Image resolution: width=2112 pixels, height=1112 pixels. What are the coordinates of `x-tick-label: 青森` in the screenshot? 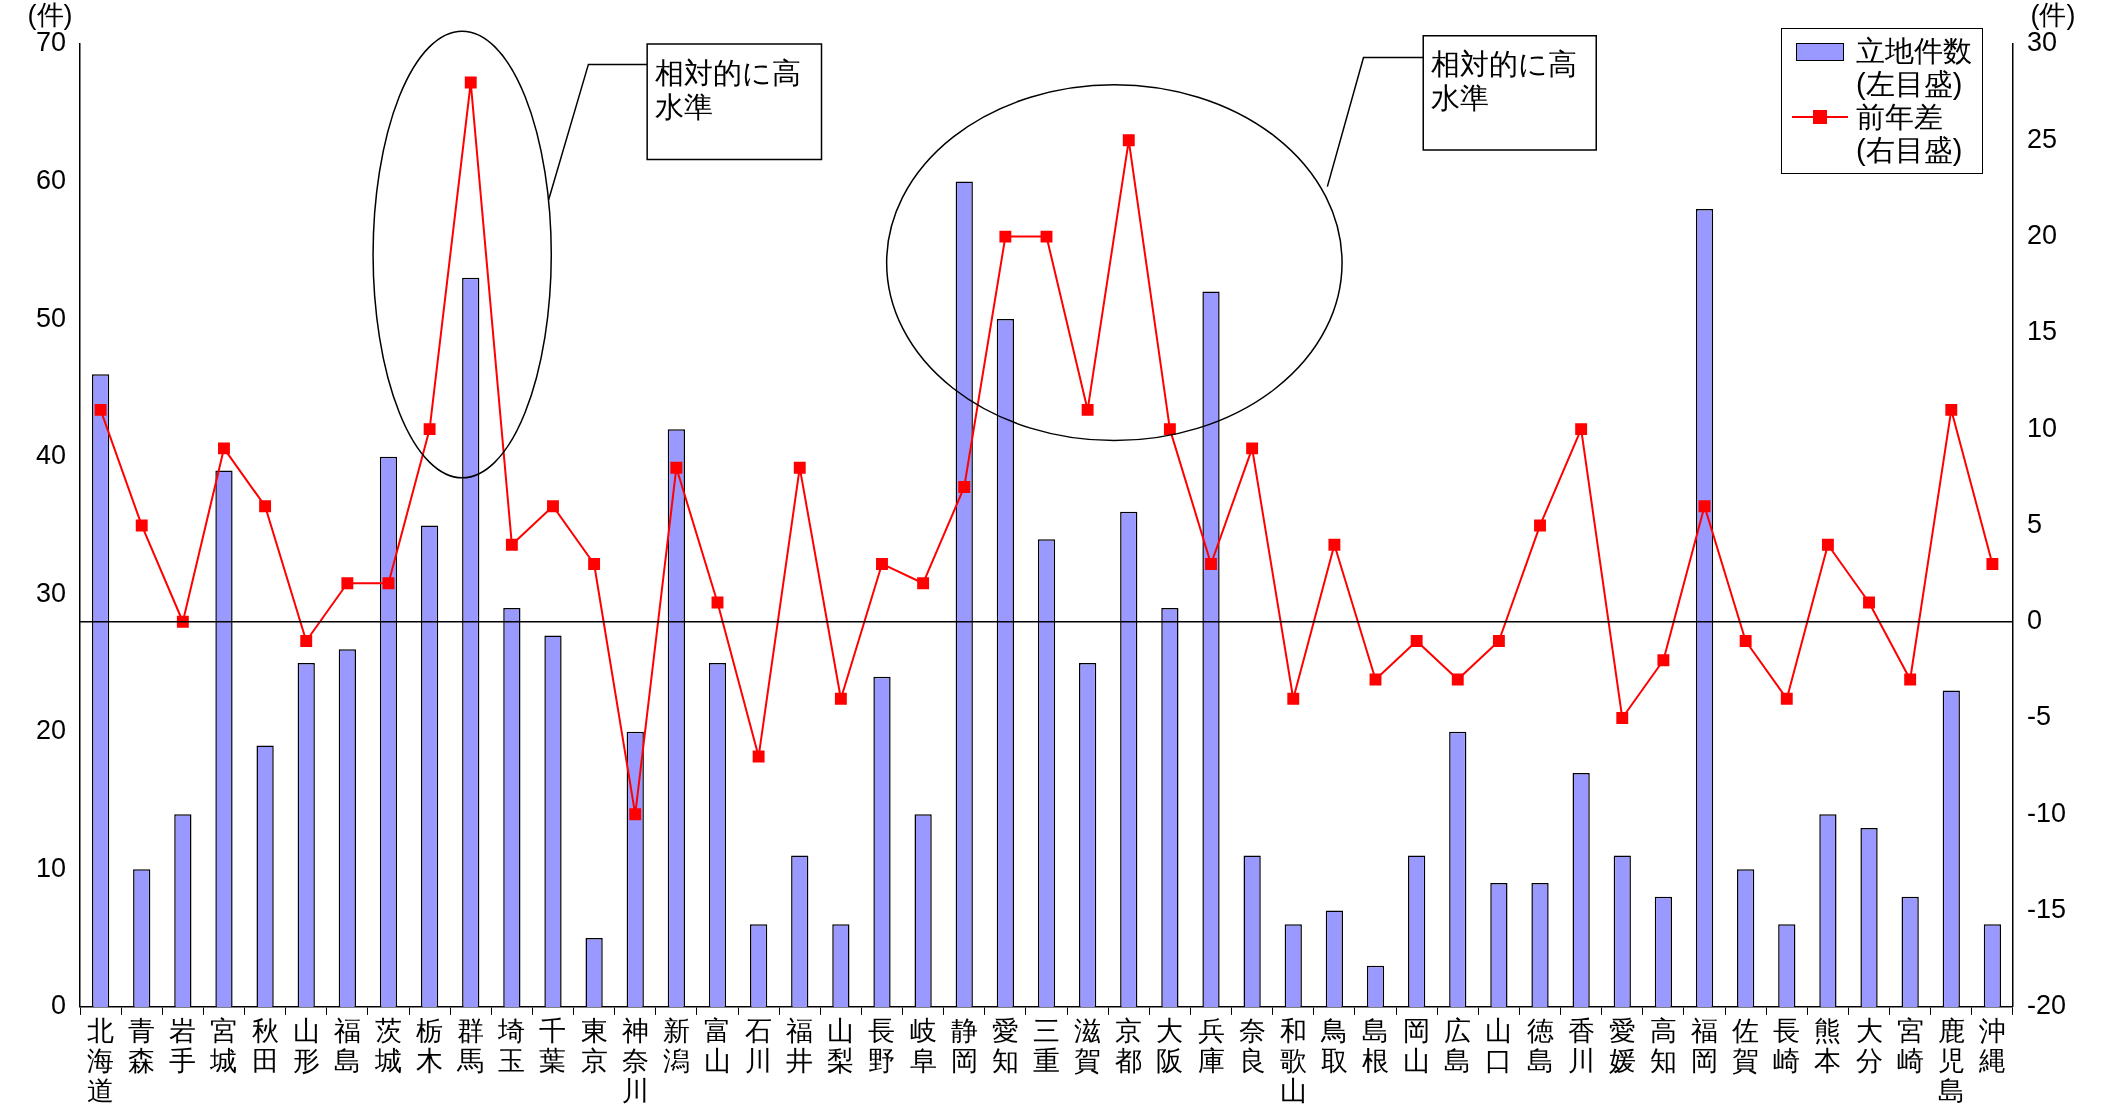 It's located at (142, 1046).